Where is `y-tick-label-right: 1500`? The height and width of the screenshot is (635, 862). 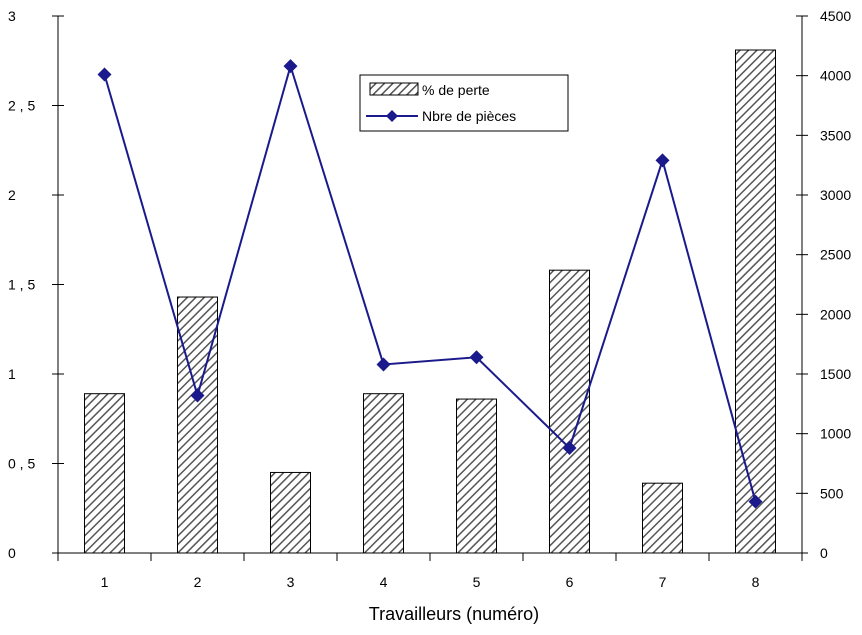
y-tick-label-right: 1500 is located at coordinates (835, 374).